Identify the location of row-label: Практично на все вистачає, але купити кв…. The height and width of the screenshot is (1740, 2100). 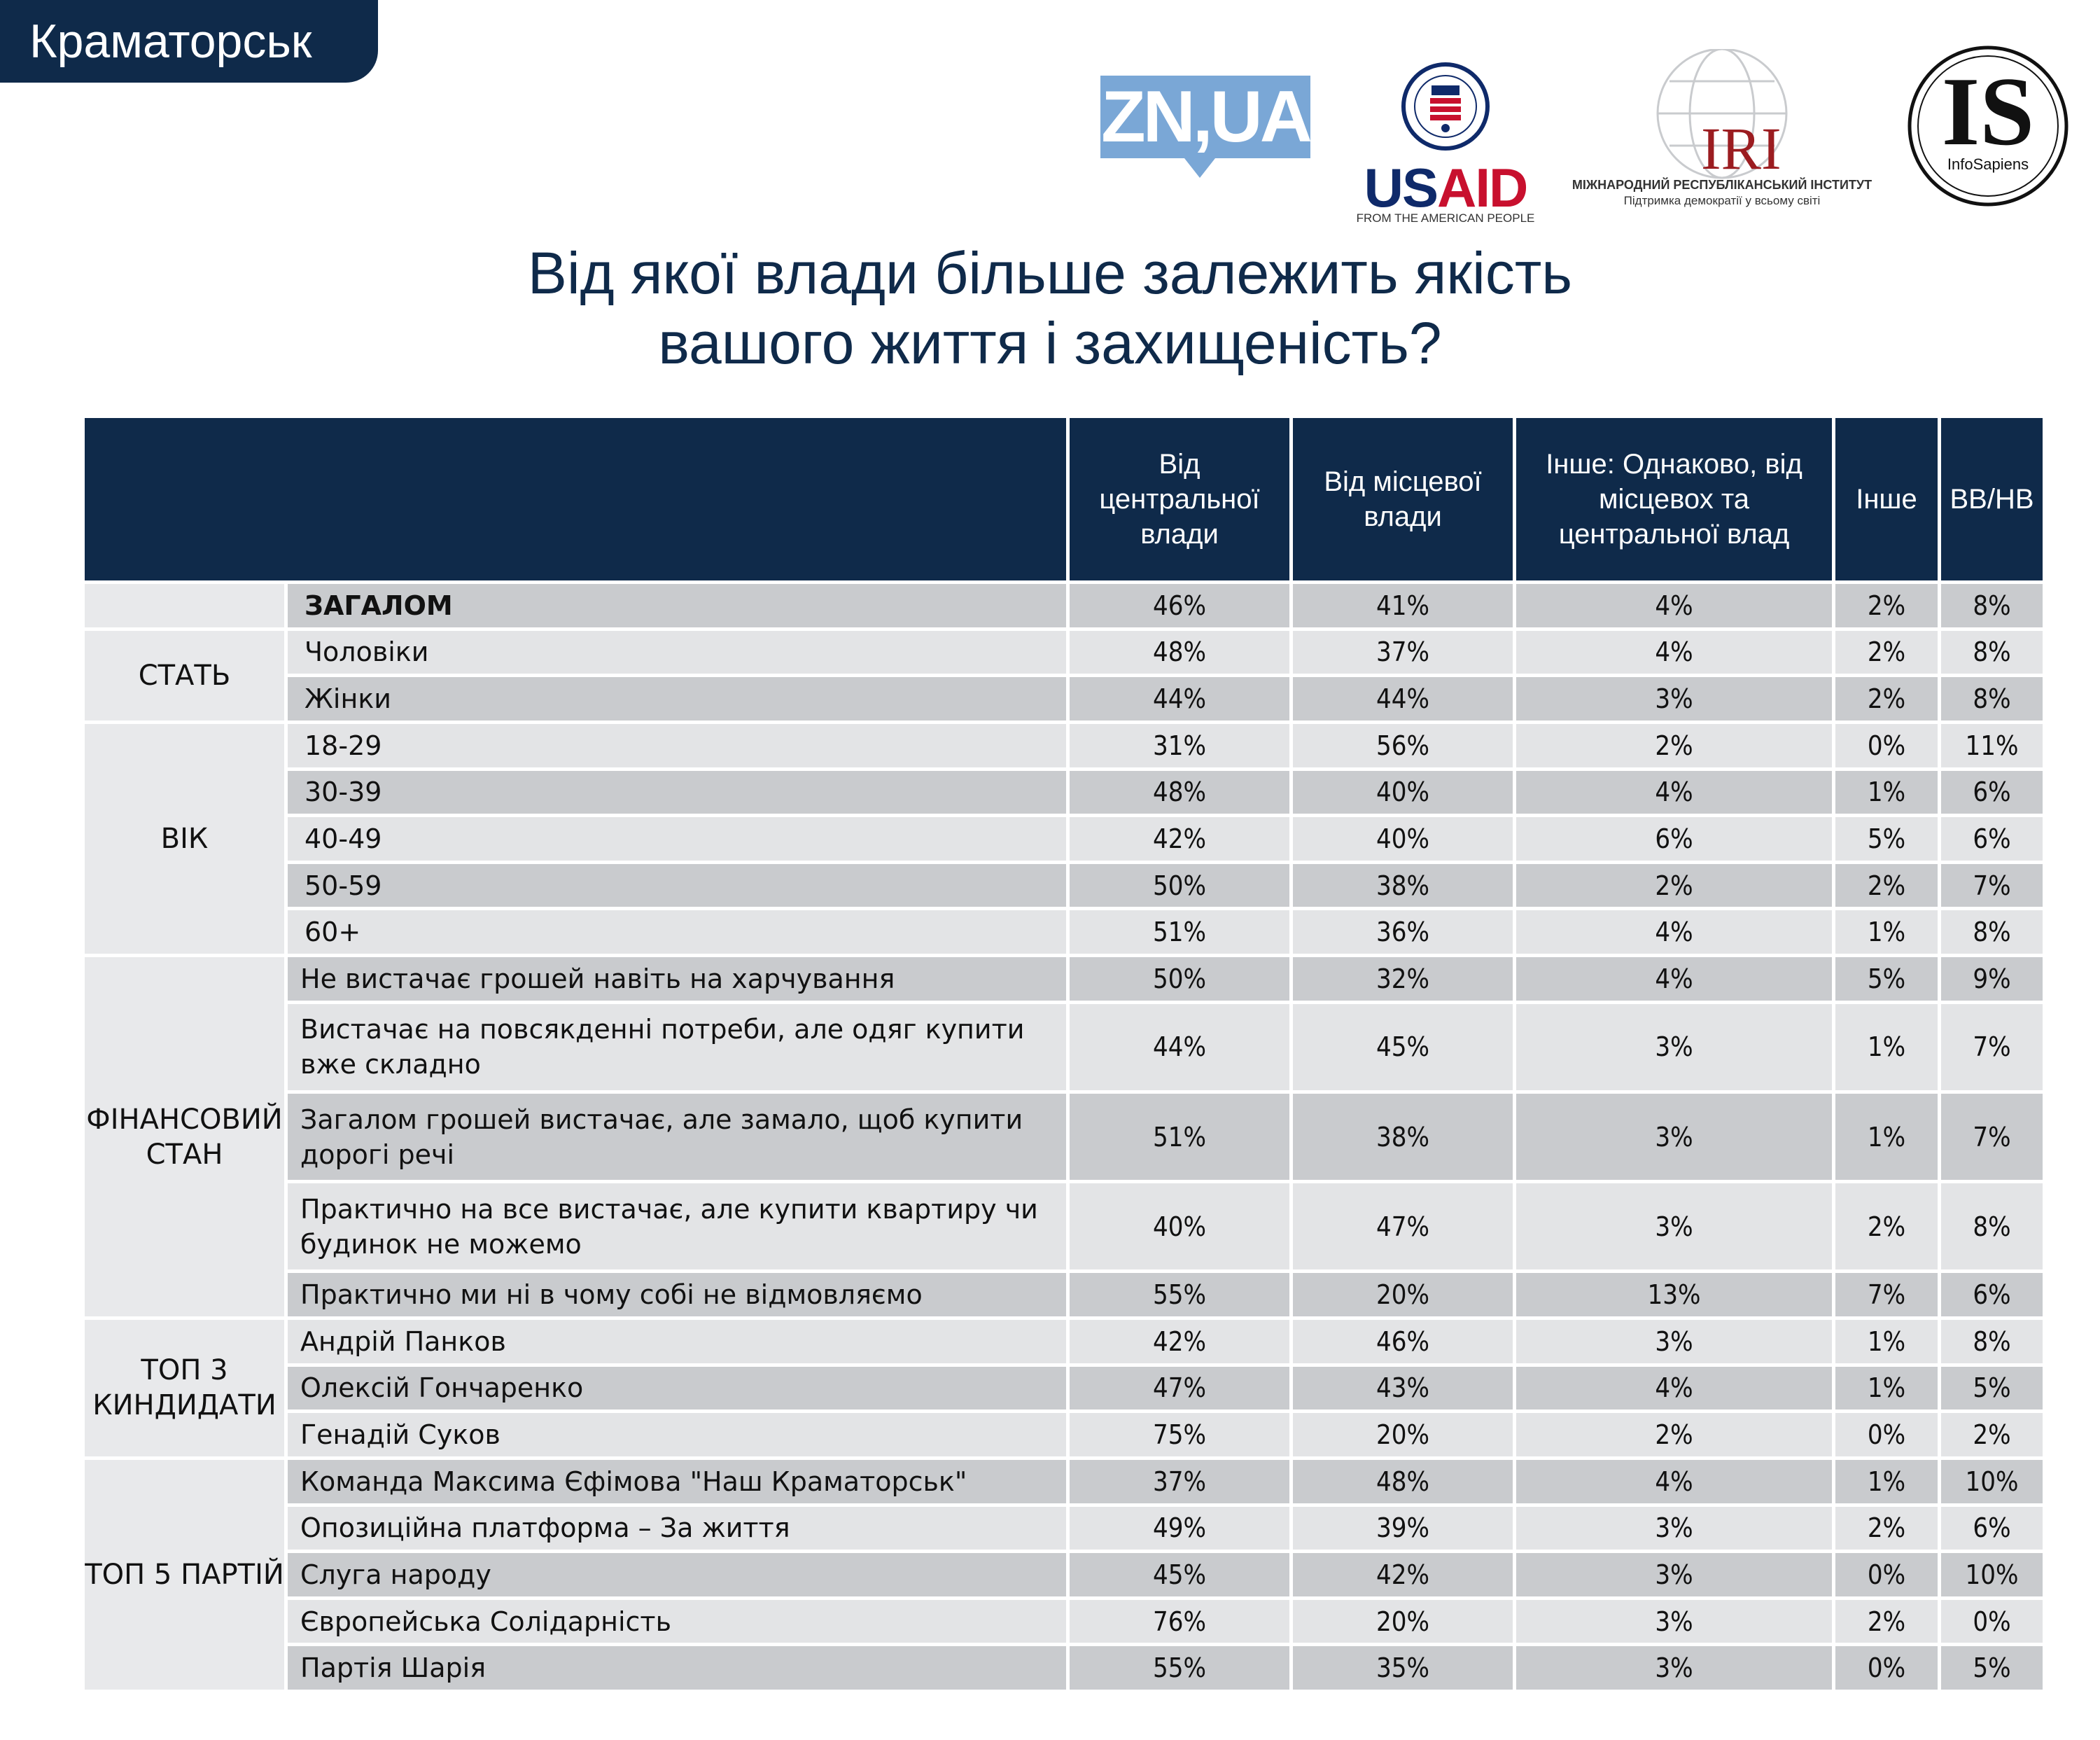
(677, 1226).